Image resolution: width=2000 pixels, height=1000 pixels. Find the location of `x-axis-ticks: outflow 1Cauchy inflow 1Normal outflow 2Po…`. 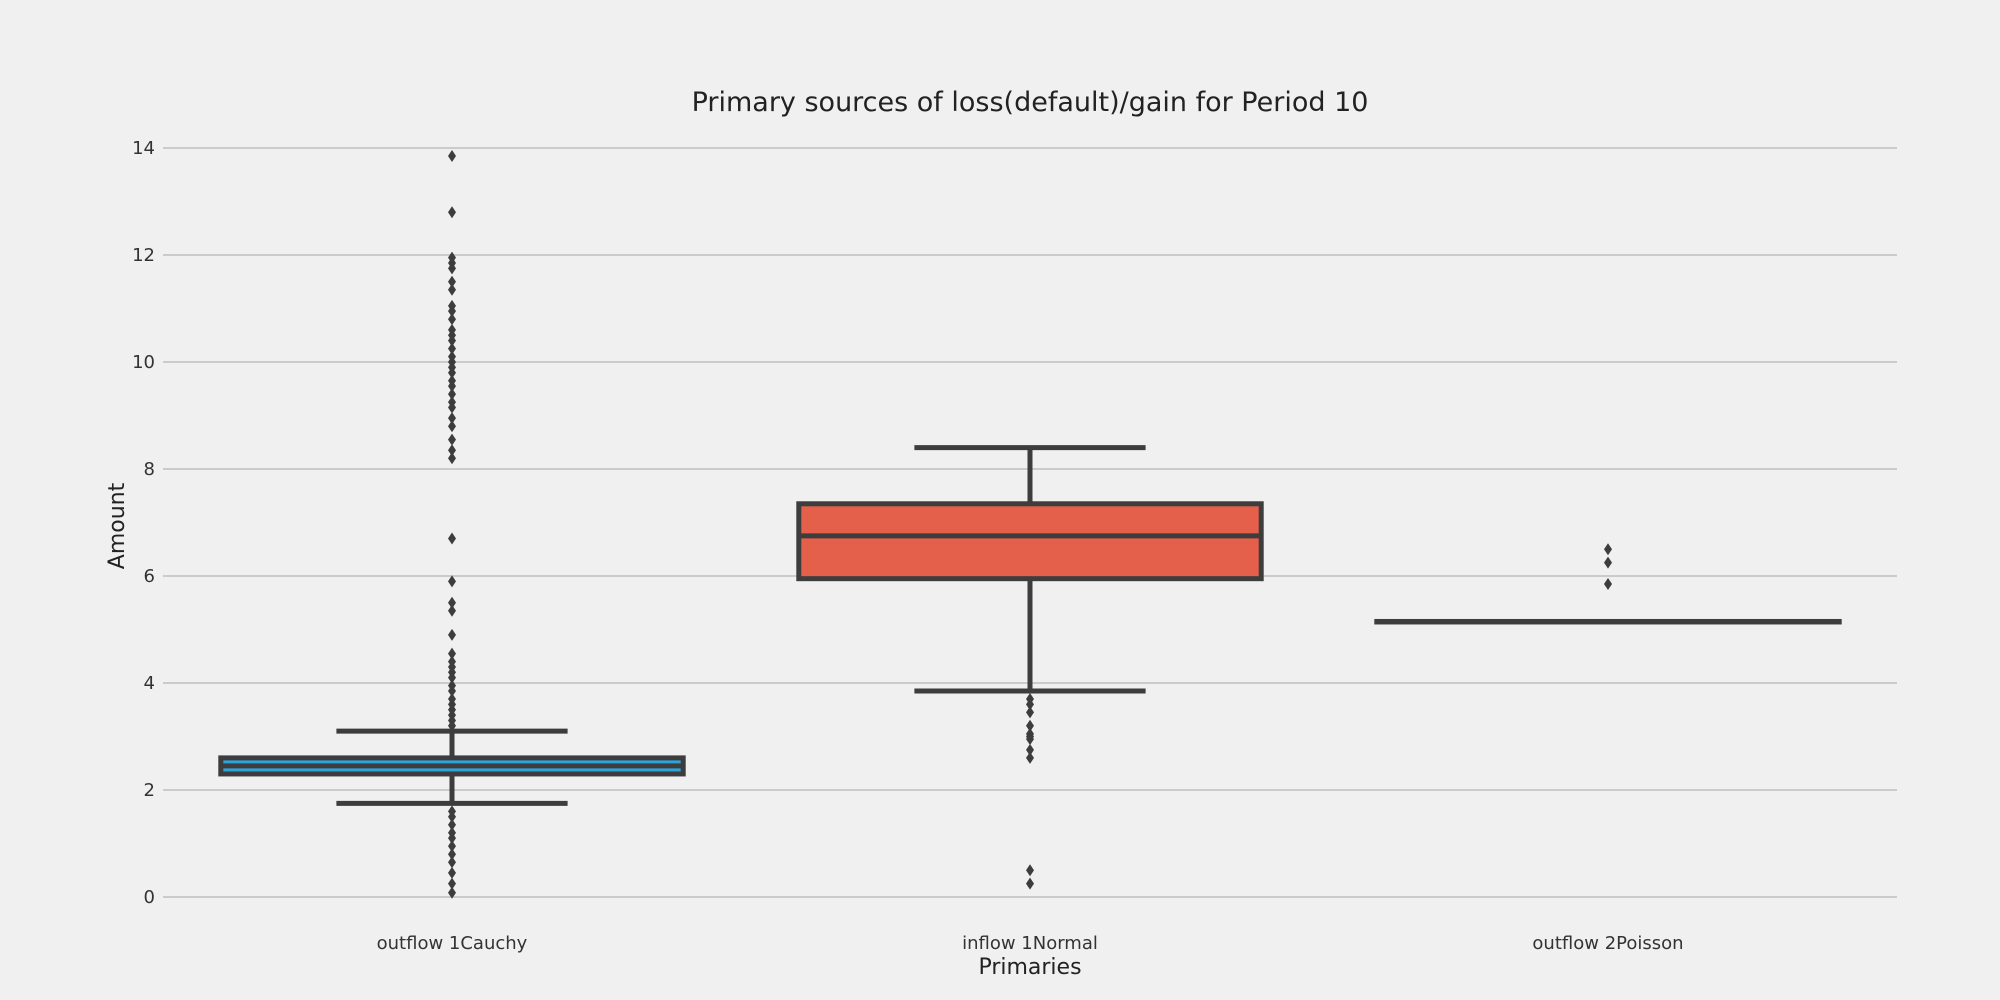

x-axis-ticks: outflow 1Cauchy inflow 1Normal outflow 2Po… is located at coordinates (1030, 943).